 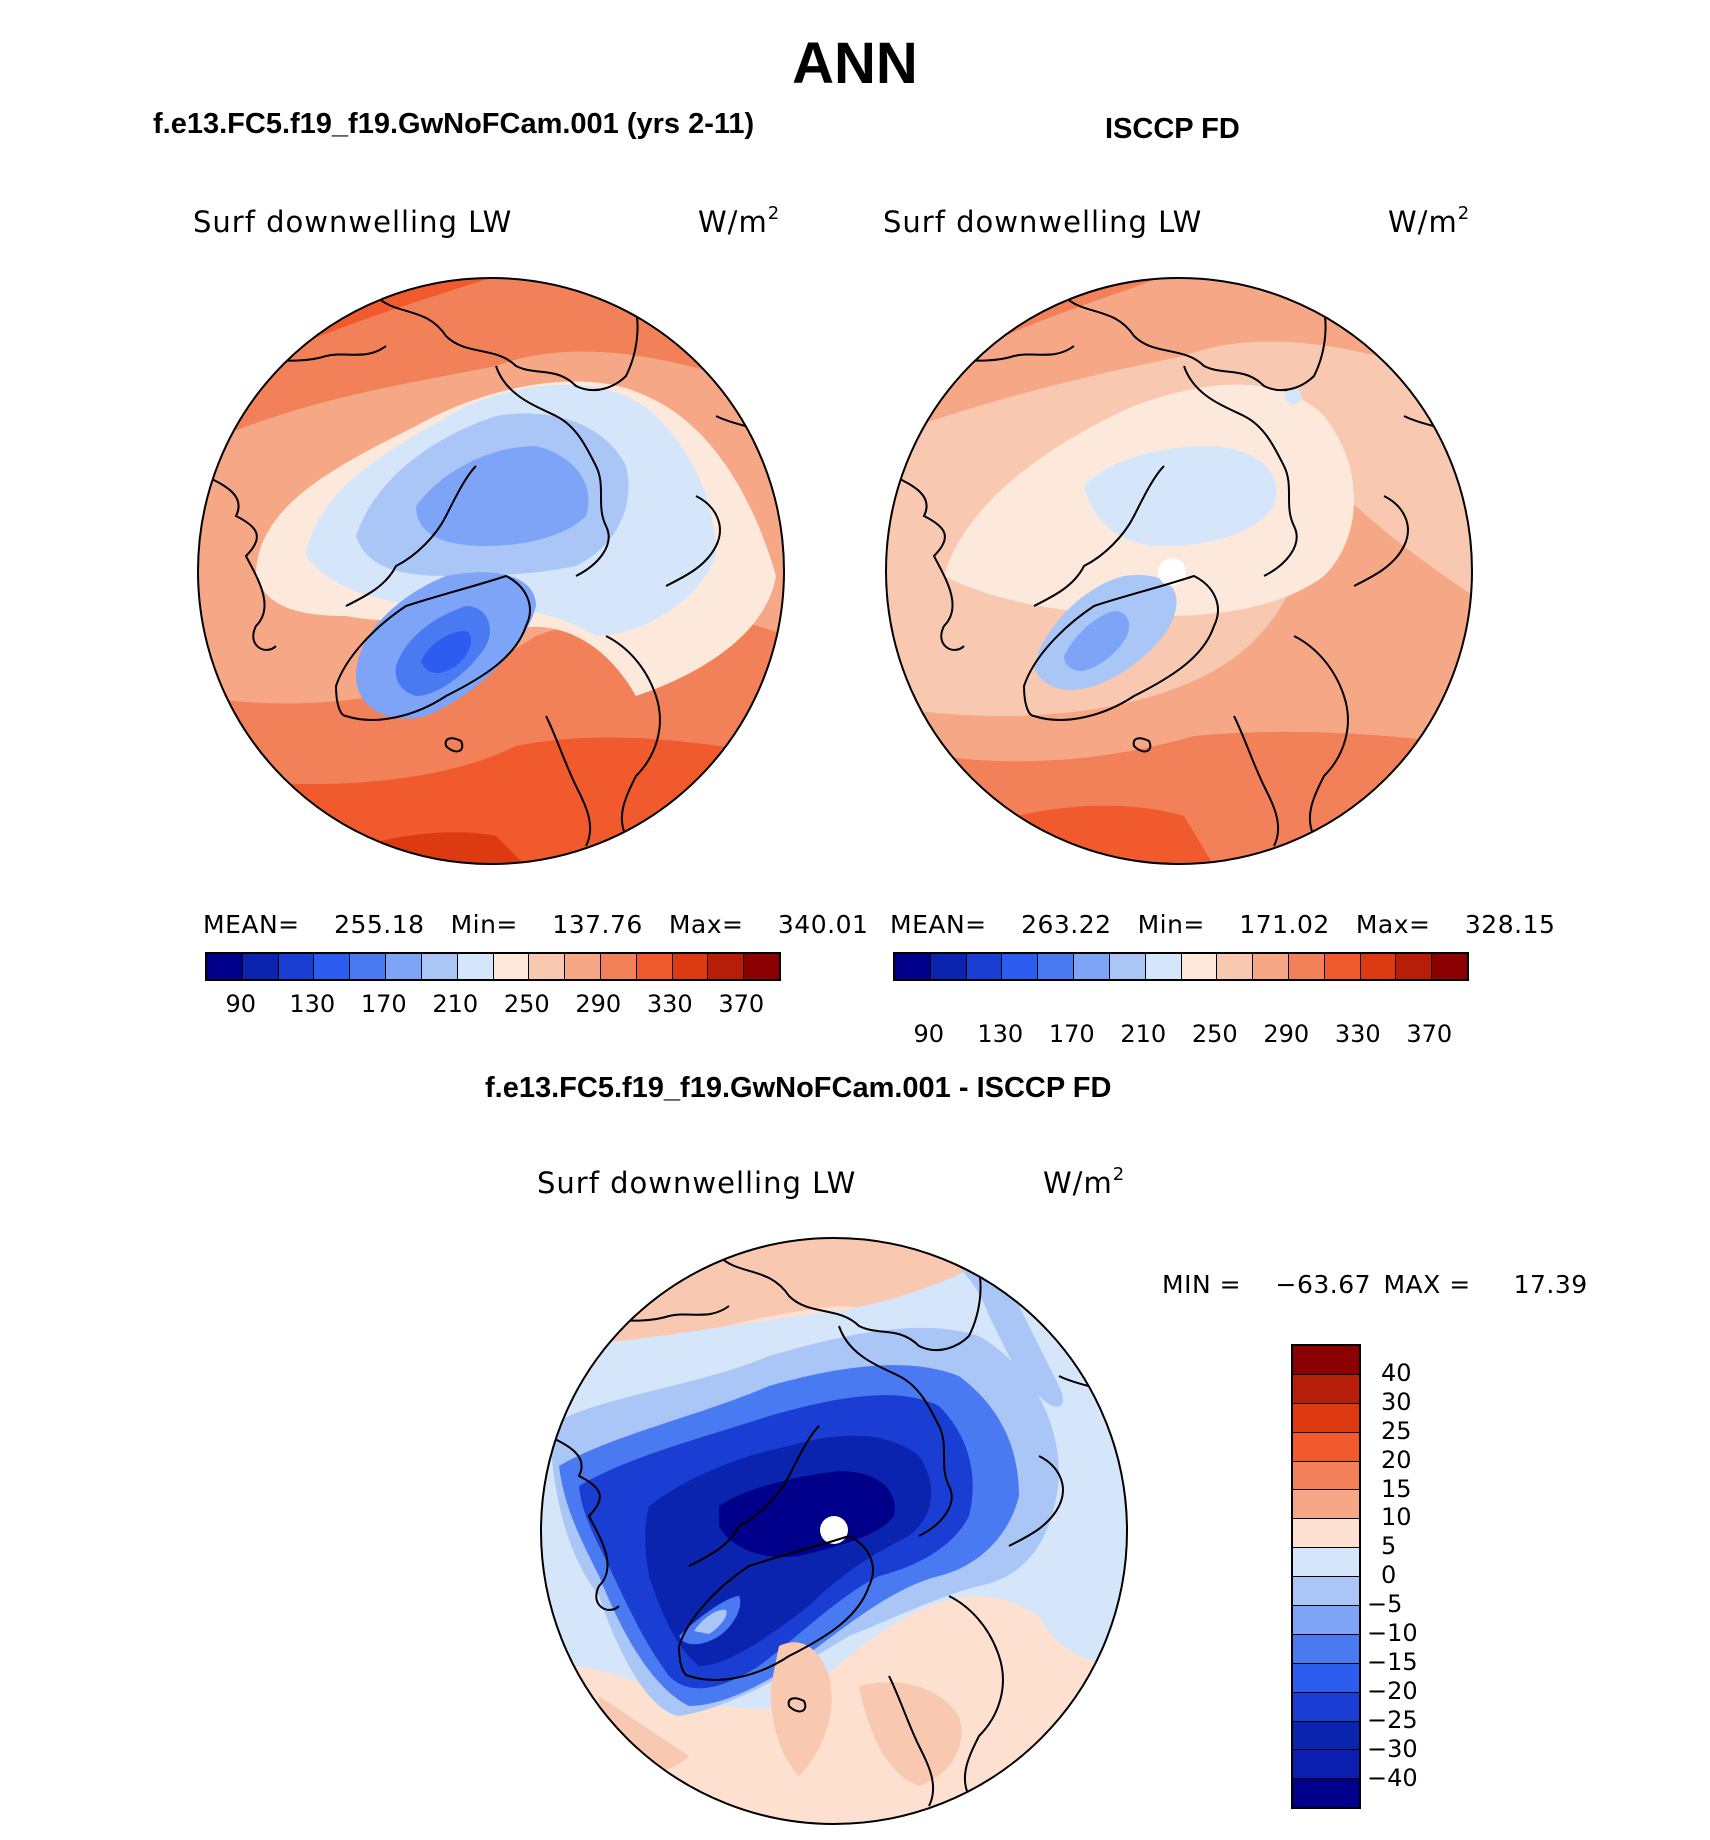 What do you see at coordinates (1455, 924) in the screenshot?
I see `panel-2-max: Max= 328.15` at bounding box center [1455, 924].